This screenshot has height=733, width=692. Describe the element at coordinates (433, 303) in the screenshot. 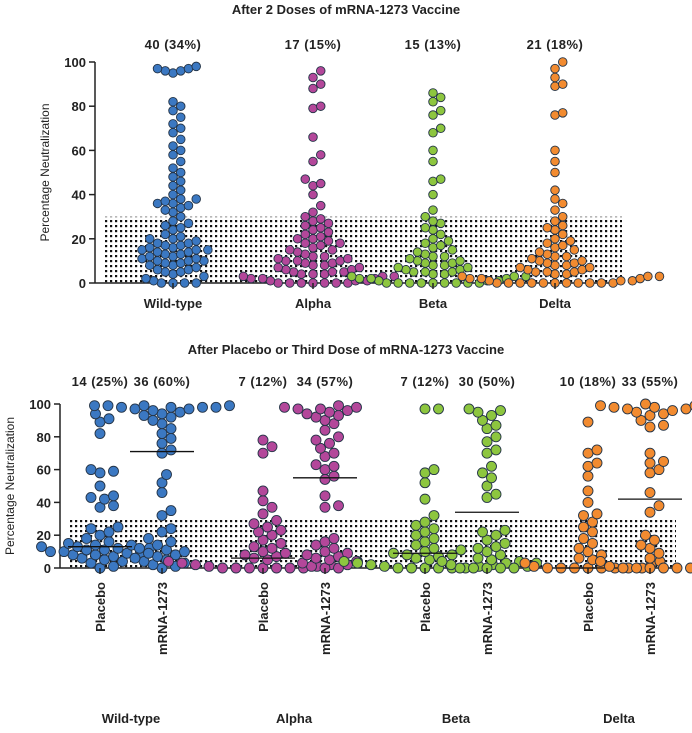

I see `top-category-label: Beta` at that location.